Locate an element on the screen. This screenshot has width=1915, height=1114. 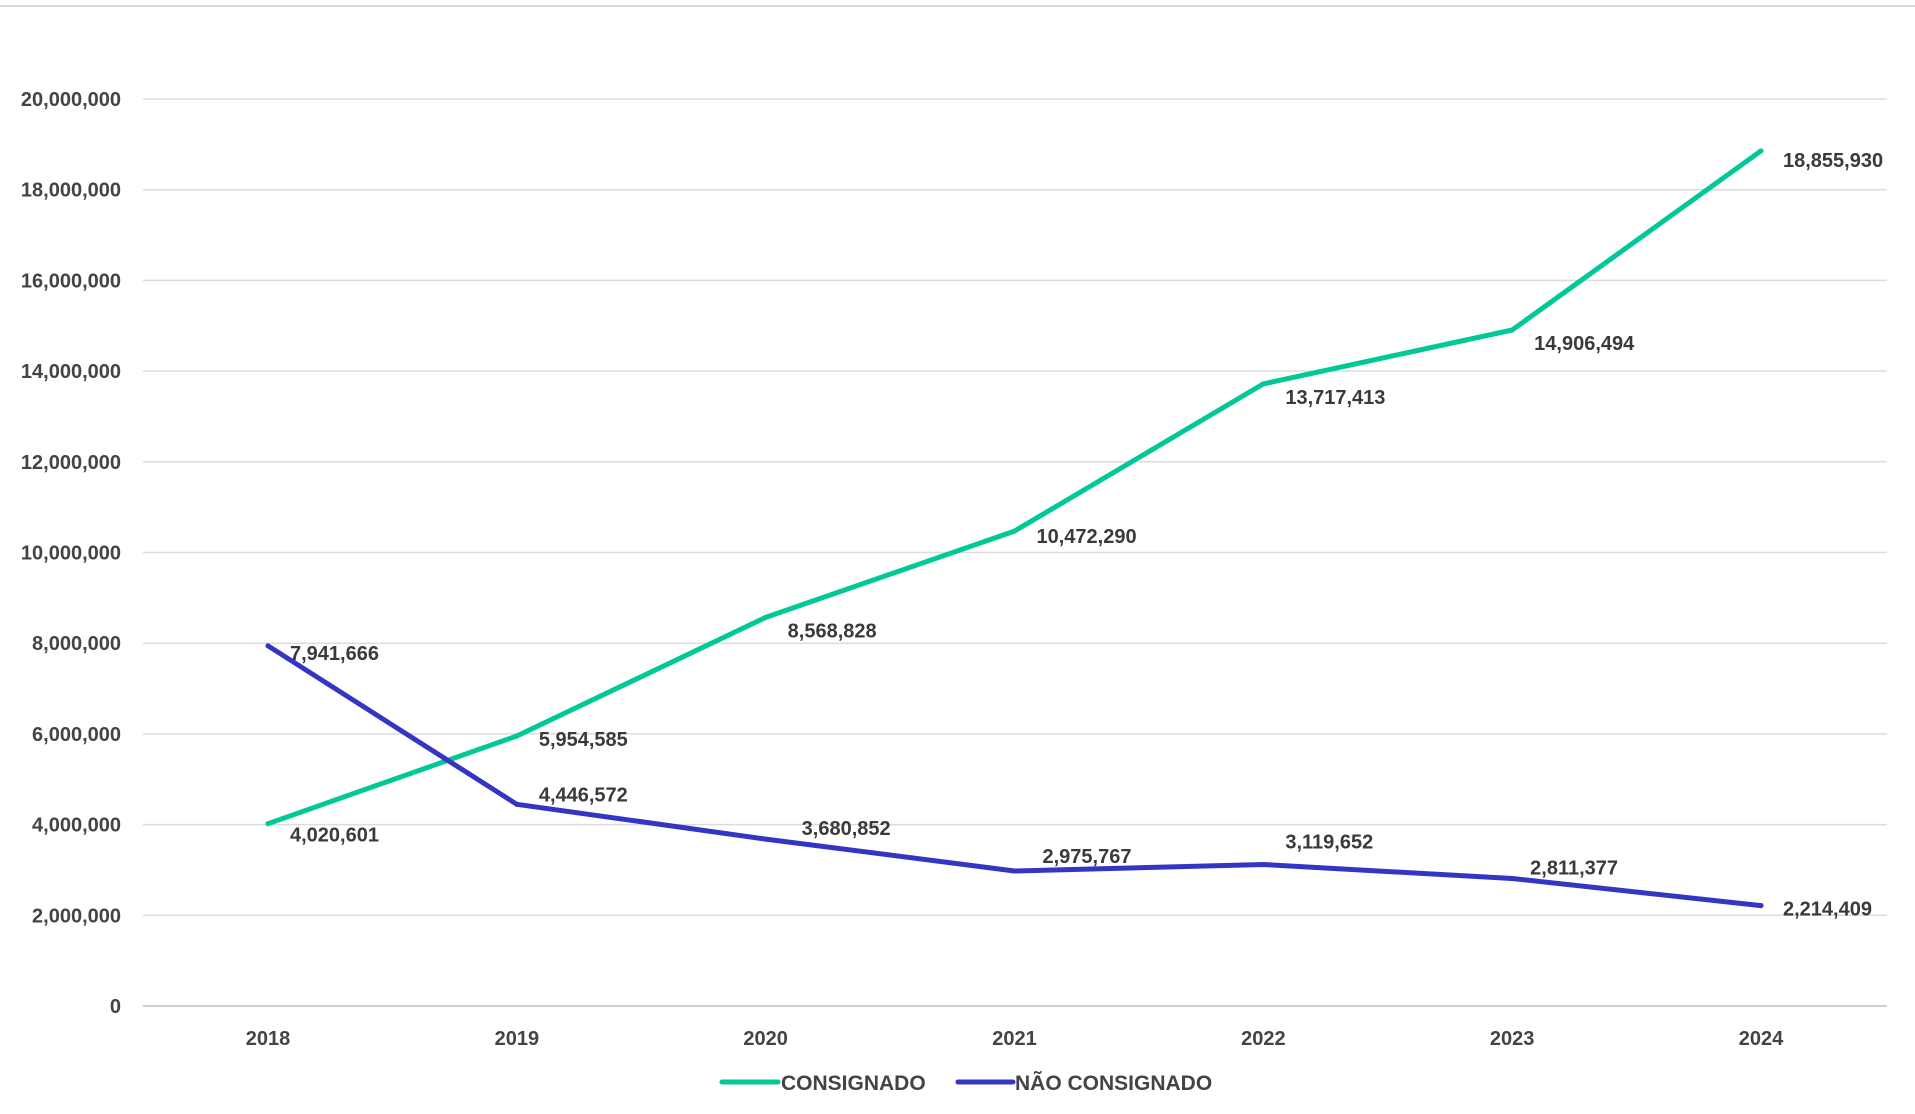
legend-label: NÃO CONSIGNADO is located at coordinates (1113, 1083).